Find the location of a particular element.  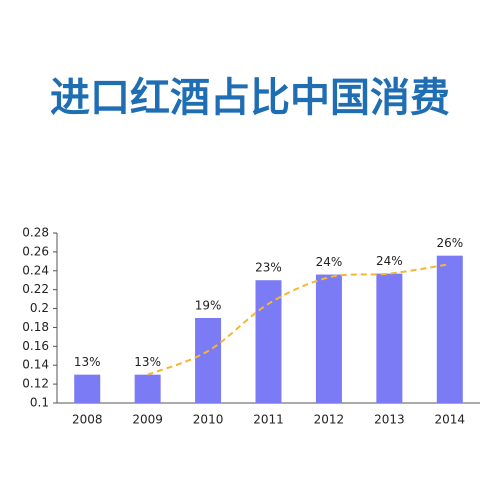

y-tick-label: 0.18 is located at coordinates (35, 327).